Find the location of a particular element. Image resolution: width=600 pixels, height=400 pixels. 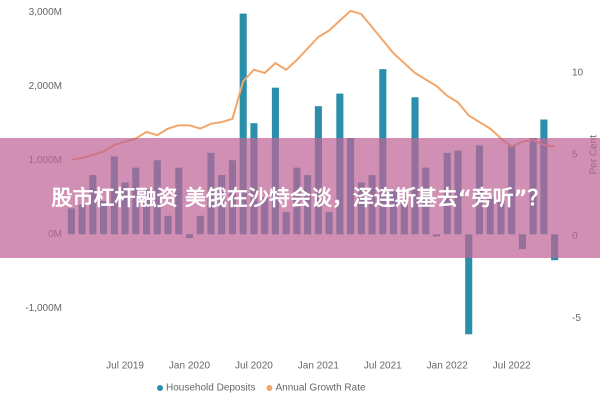

x-tick-label: Jan 2020 is located at coordinates (190, 366).